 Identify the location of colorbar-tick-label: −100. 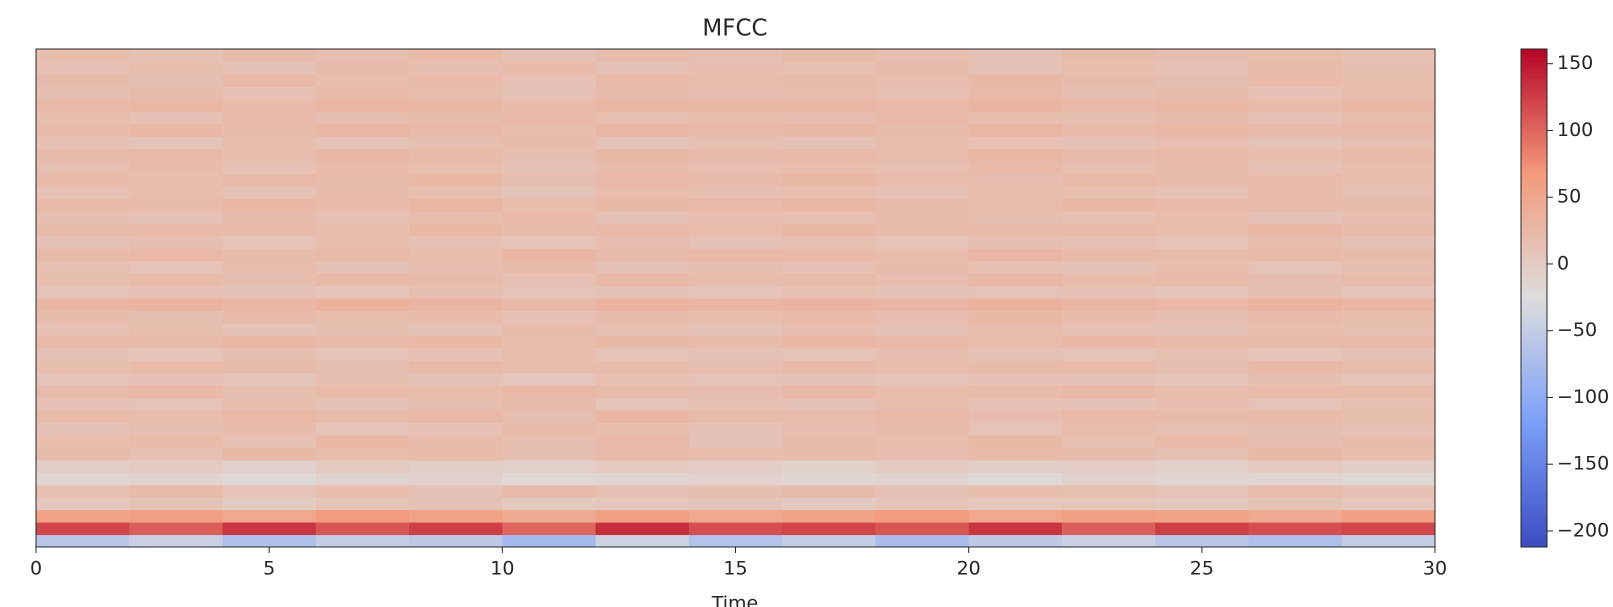
(1583, 397).